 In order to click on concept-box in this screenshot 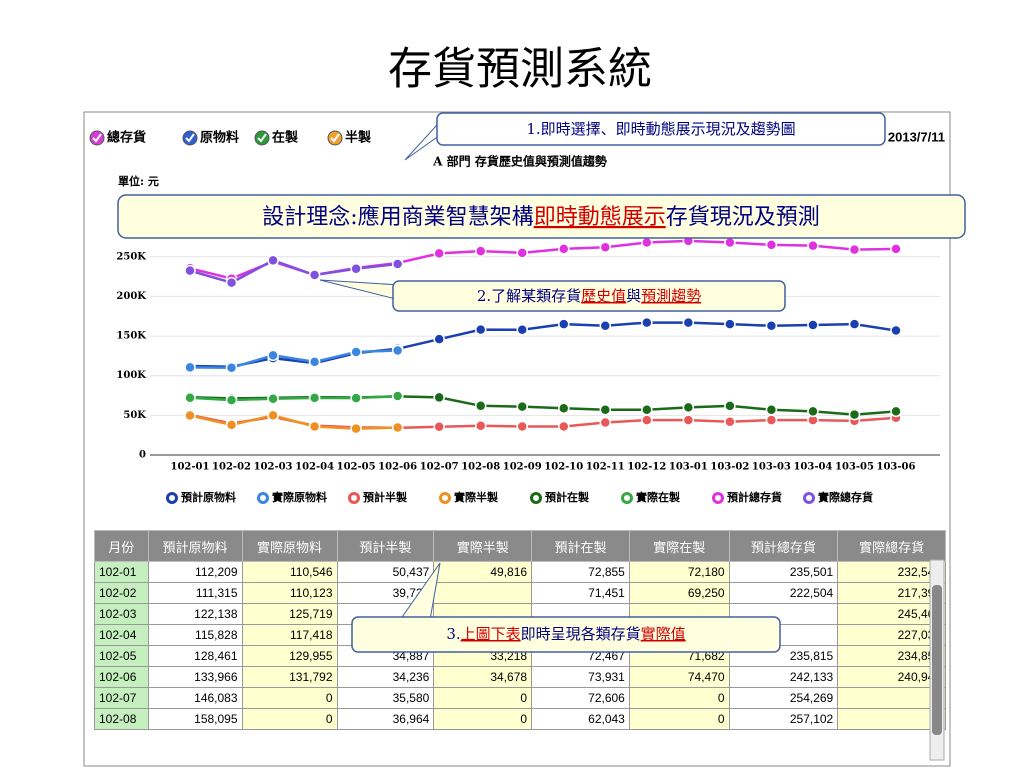, I will do `click(541, 216)`.